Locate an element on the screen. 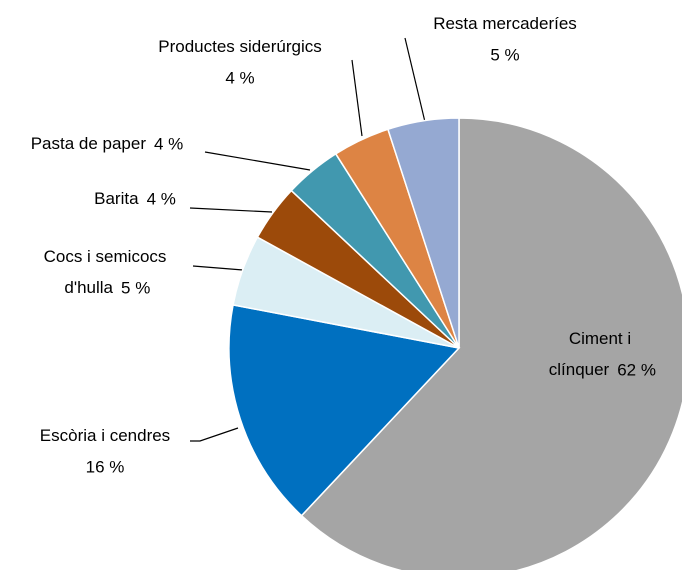 This screenshot has height=570, width=682. slice-label: Resta mercaderíes is located at coordinates (505, 23).